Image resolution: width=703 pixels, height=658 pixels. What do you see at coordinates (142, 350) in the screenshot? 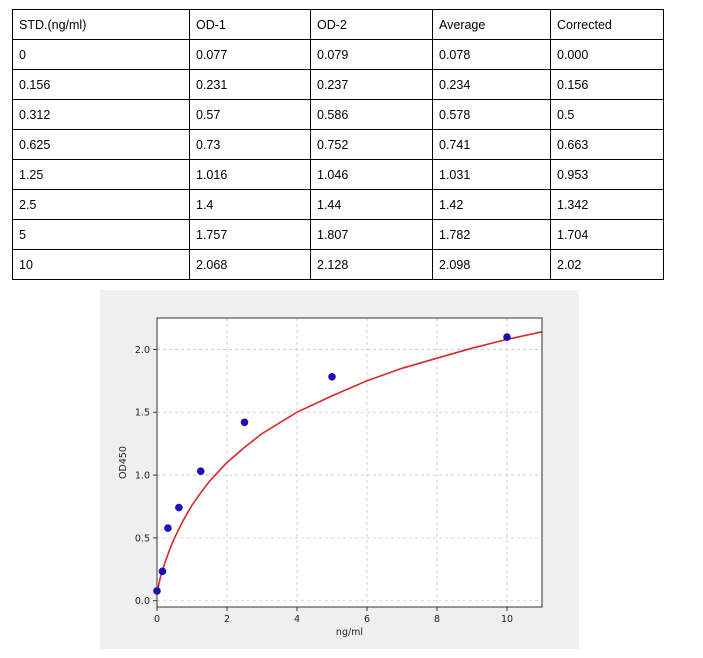
I see `y-tick-label: 2.0` at bounding box center [142, 350].